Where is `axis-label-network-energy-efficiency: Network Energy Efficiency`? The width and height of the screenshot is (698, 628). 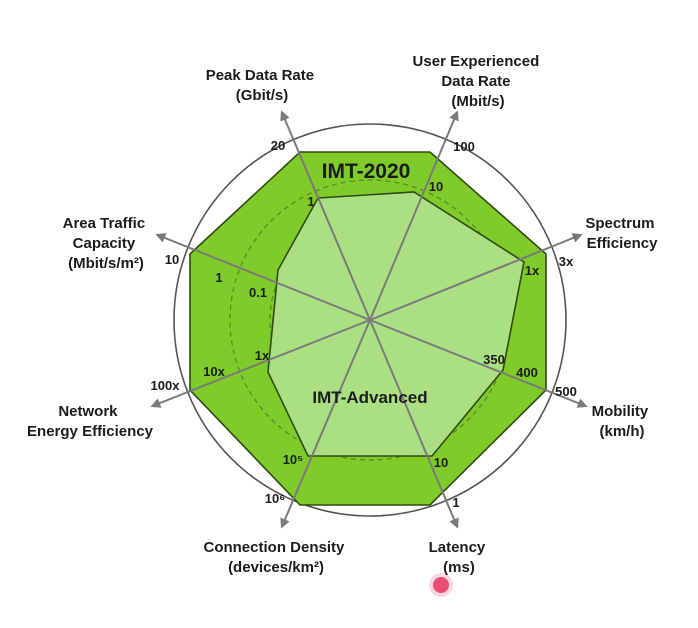
axis-label-network-energy-efficiency: Network Energy Efficiency is located at coordinates (90, 421).